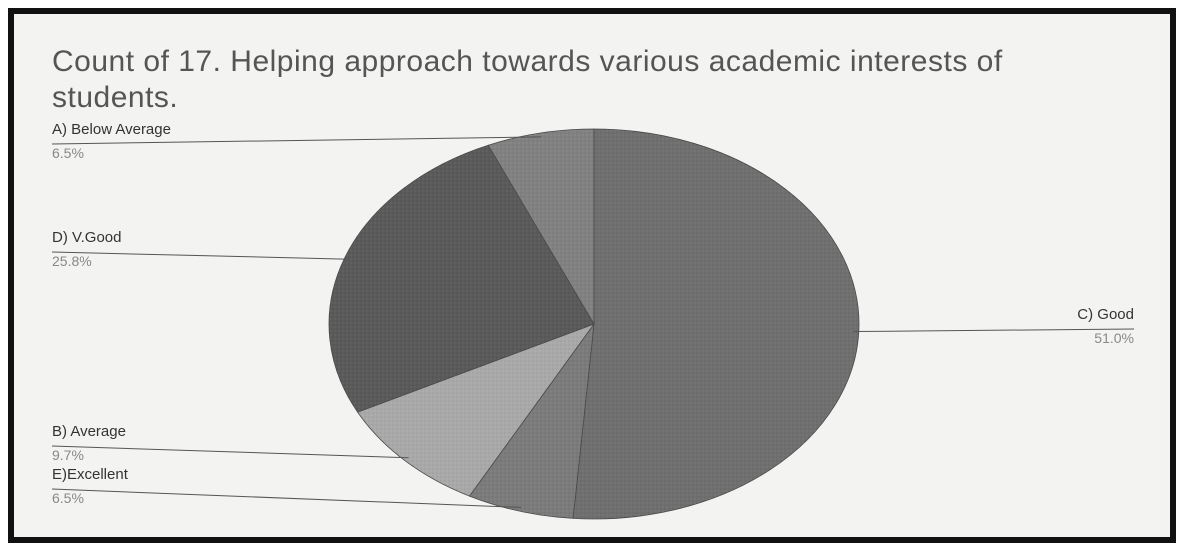 The image size is (1184, 549). Describe the element at coordinates (286, 498) in the screenshot. I see `leader-line-e-excellent` at that location.